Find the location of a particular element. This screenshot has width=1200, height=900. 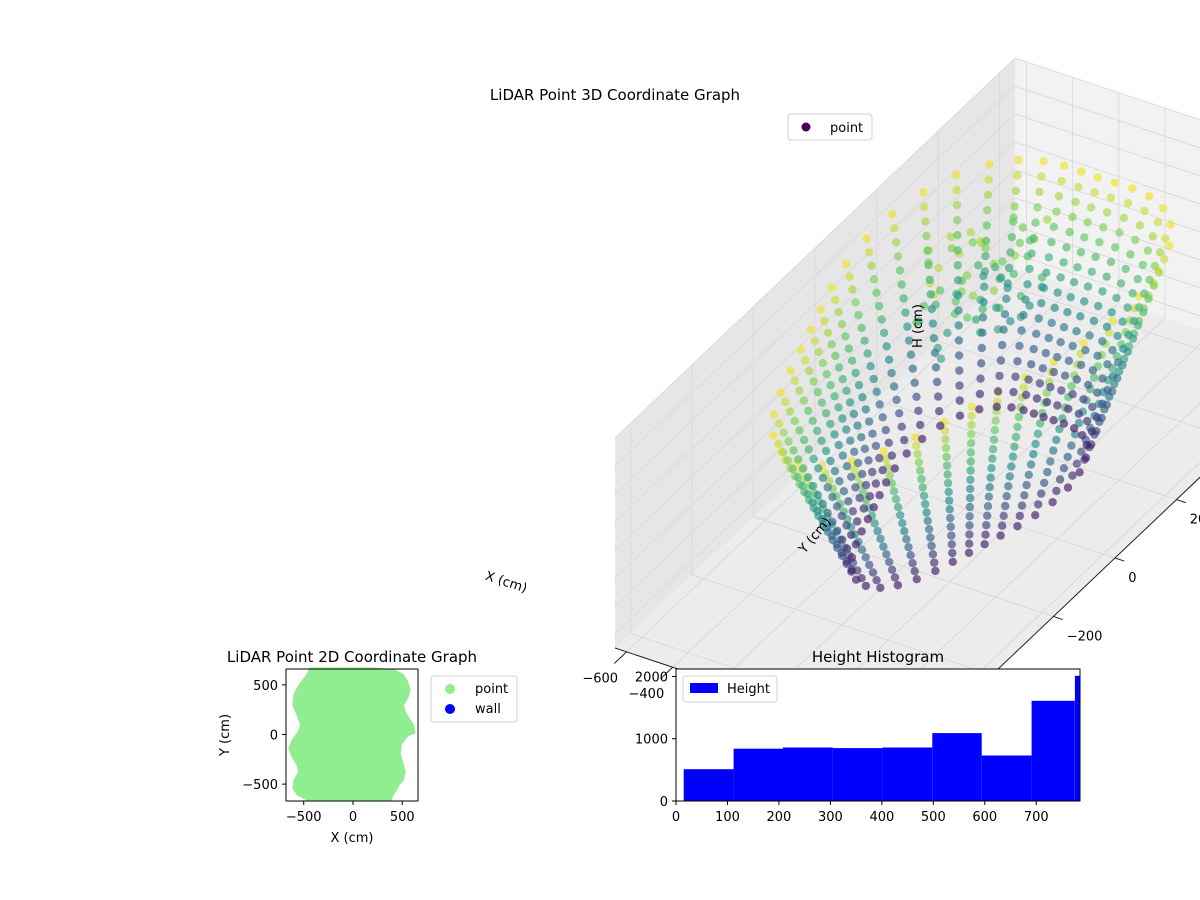

histogram-legend-frame is located at coordinates (730, 689).